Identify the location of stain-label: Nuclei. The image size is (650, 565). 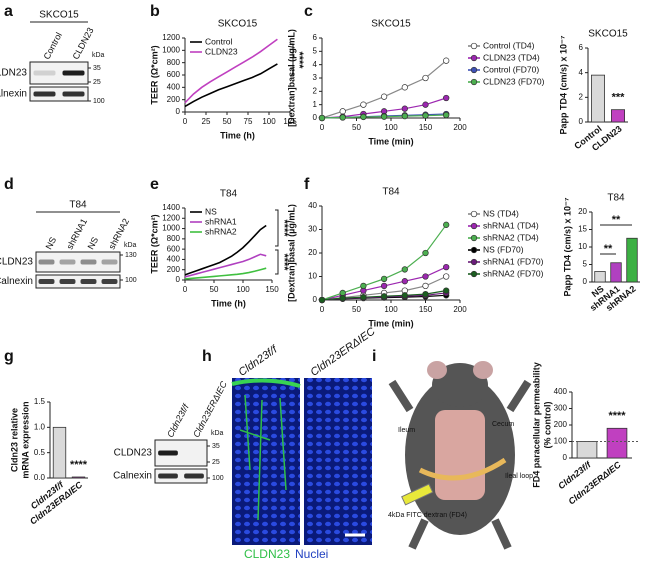
(311, 554).